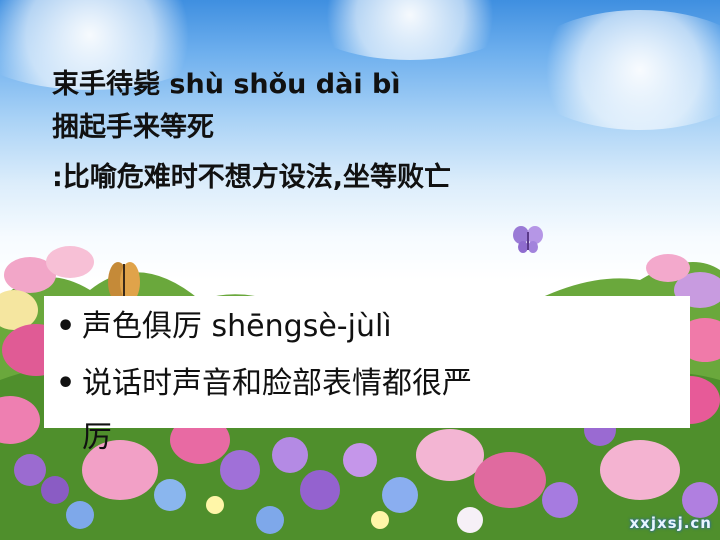  Describe the element at coordinates (237, 326) in the screenshot. I see `bullet-text-idiom: 声色俱厉 shēngsè-jùlì` at that location.